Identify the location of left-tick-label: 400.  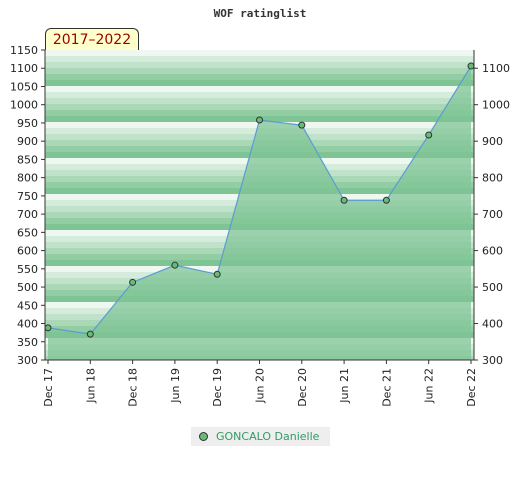
(27, 324).